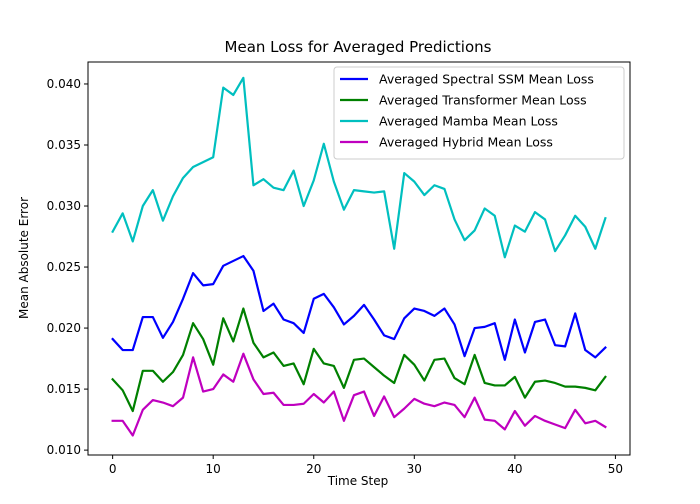 Image resolution: width=700 pixels, height=504 pixels. Describe the element at coordinates (414, 469) in the screenshot. I see `x-tick-label: 30` at that location.